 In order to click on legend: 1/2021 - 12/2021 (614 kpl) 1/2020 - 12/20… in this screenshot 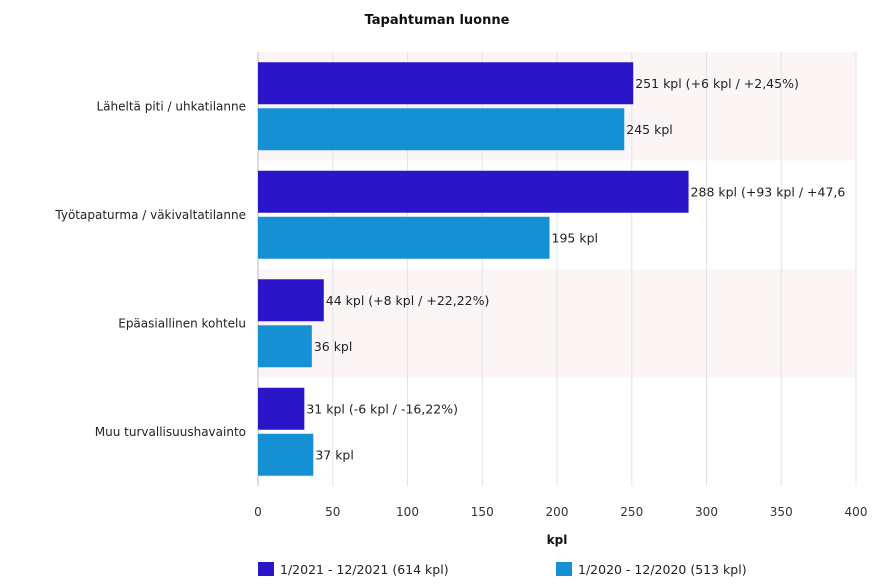, I will do `click(502, 569)`.